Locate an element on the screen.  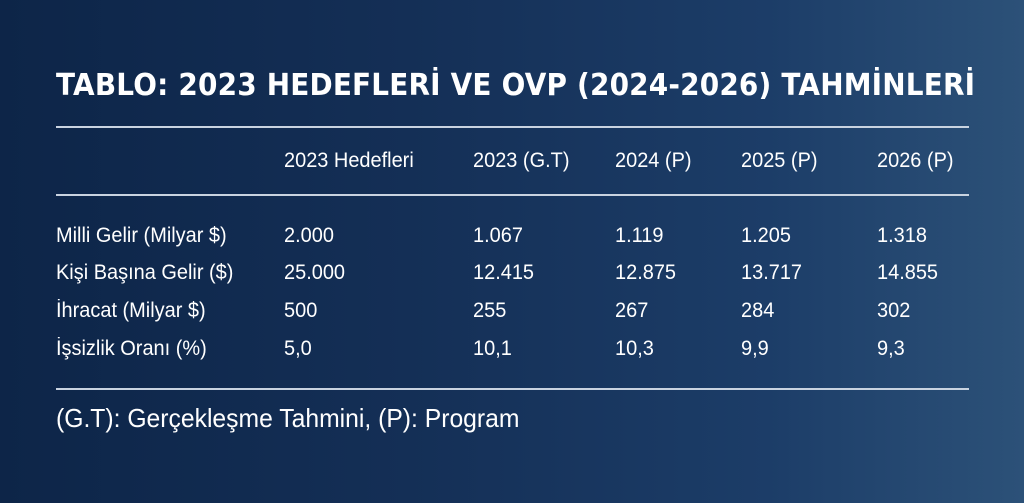
table-cell: 9,9 is located at coordinates (755, 348).